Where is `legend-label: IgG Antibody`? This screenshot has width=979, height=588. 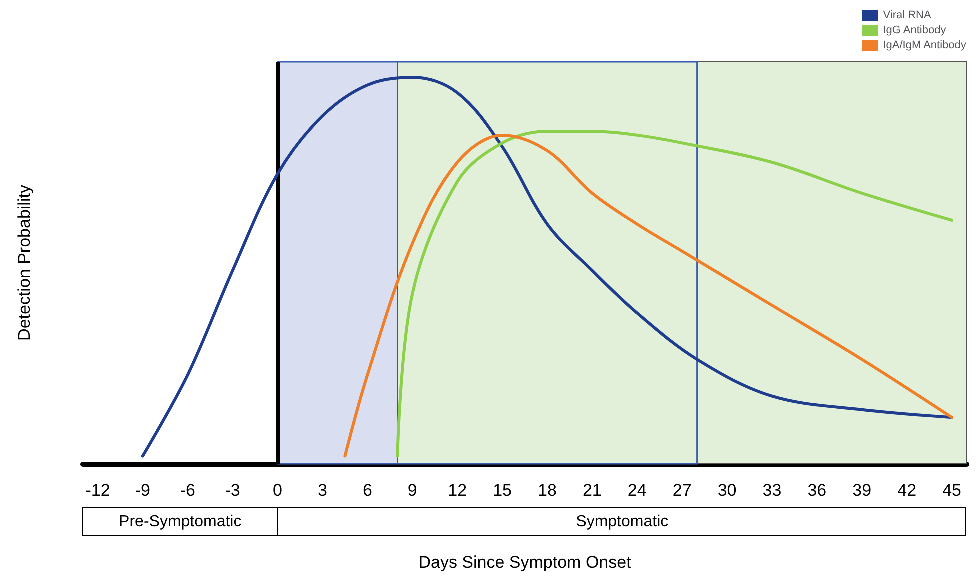
legend-label: IgG Antibody is located at coordinates (915, 30).